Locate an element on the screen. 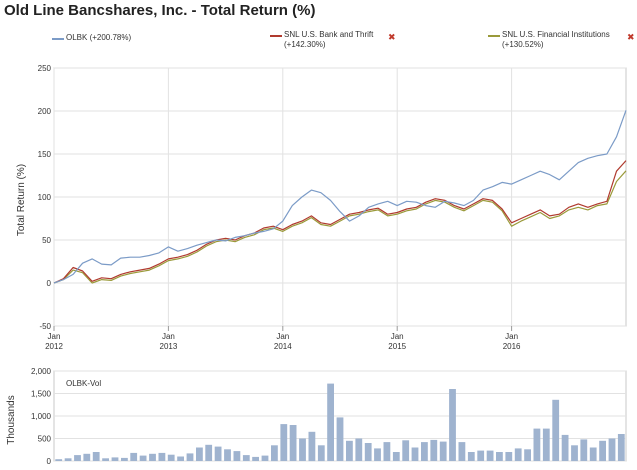 The width and height of the screenshot is (637, 470). volume-y-tick-label: 1,500 is located at coordinates (41, 394).